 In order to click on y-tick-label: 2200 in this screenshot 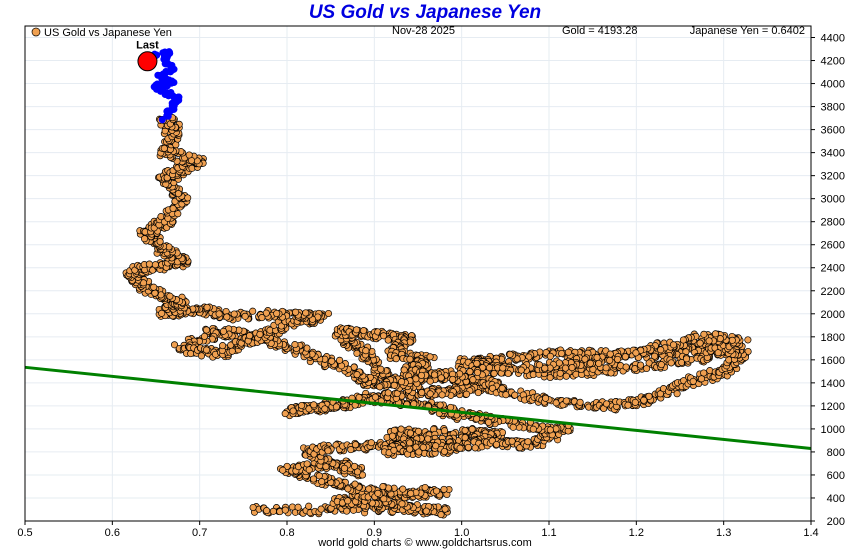, I will do `click(833, 292)`.